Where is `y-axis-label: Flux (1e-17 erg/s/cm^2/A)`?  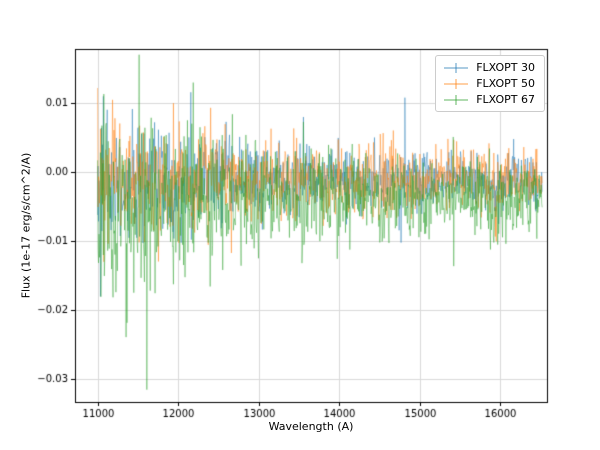 y-axis-label: Flux (1e-17 erg/s/cm^2/A) is located at coordinates (26, 225).